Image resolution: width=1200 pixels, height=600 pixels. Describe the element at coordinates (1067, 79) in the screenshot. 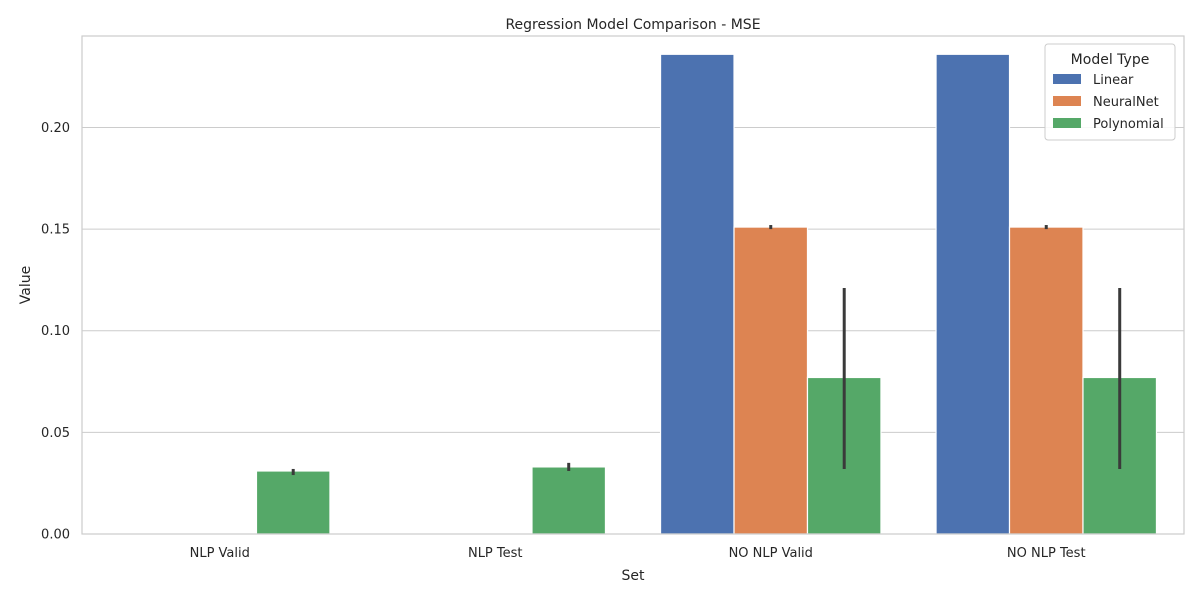

I see `legend-swatch-linear` at that location.